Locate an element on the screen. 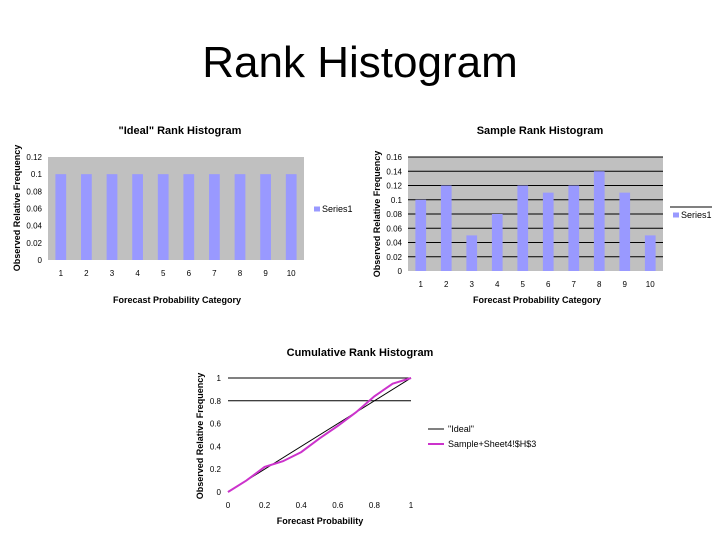 The height and width of the screenshot is (540, 720). ideal-line is located at coordinates (319, 435).